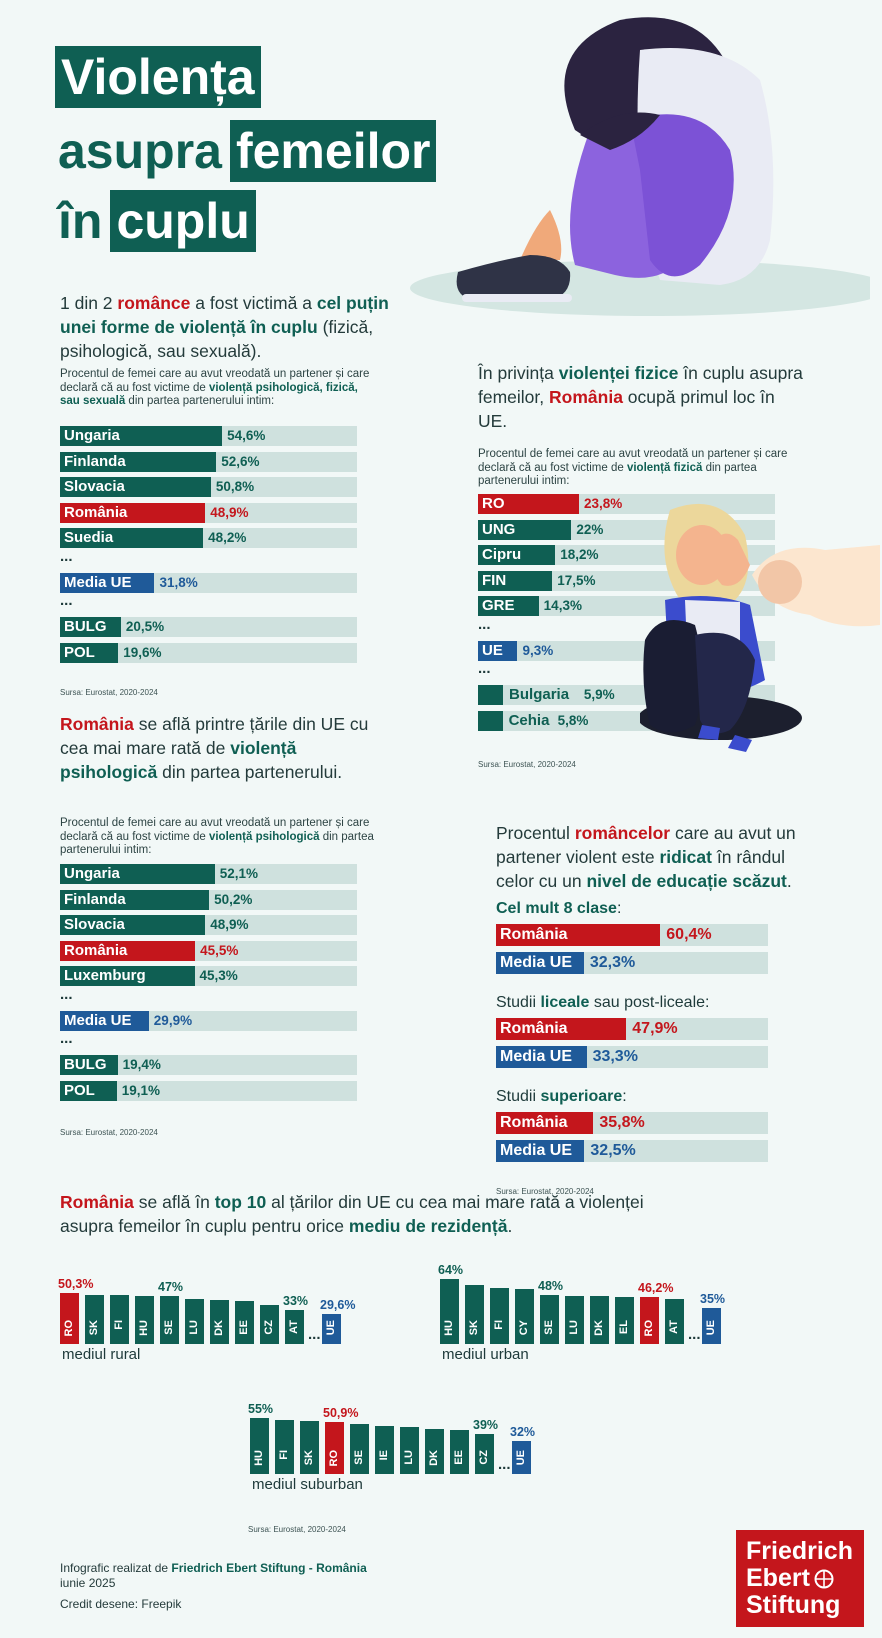 This screenshot has width=882, height=1638. I want to click on sec1-lead-red: românce, so click(154, 303).